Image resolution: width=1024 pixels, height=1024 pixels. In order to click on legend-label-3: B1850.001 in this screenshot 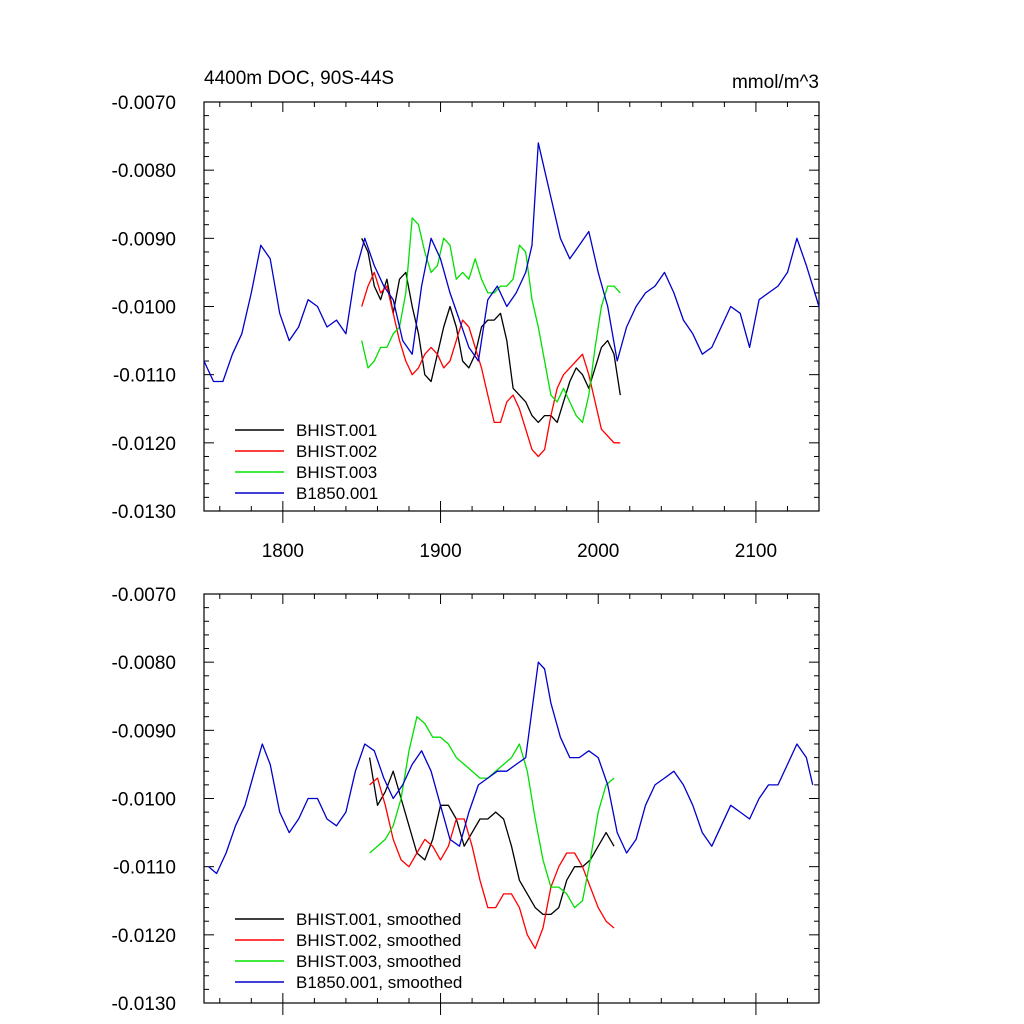, I will do `click(337, 493)`.